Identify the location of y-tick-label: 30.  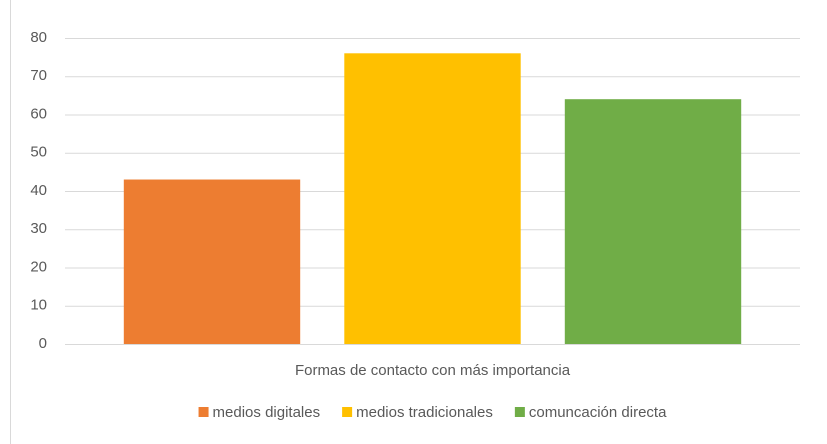
(38, 228).